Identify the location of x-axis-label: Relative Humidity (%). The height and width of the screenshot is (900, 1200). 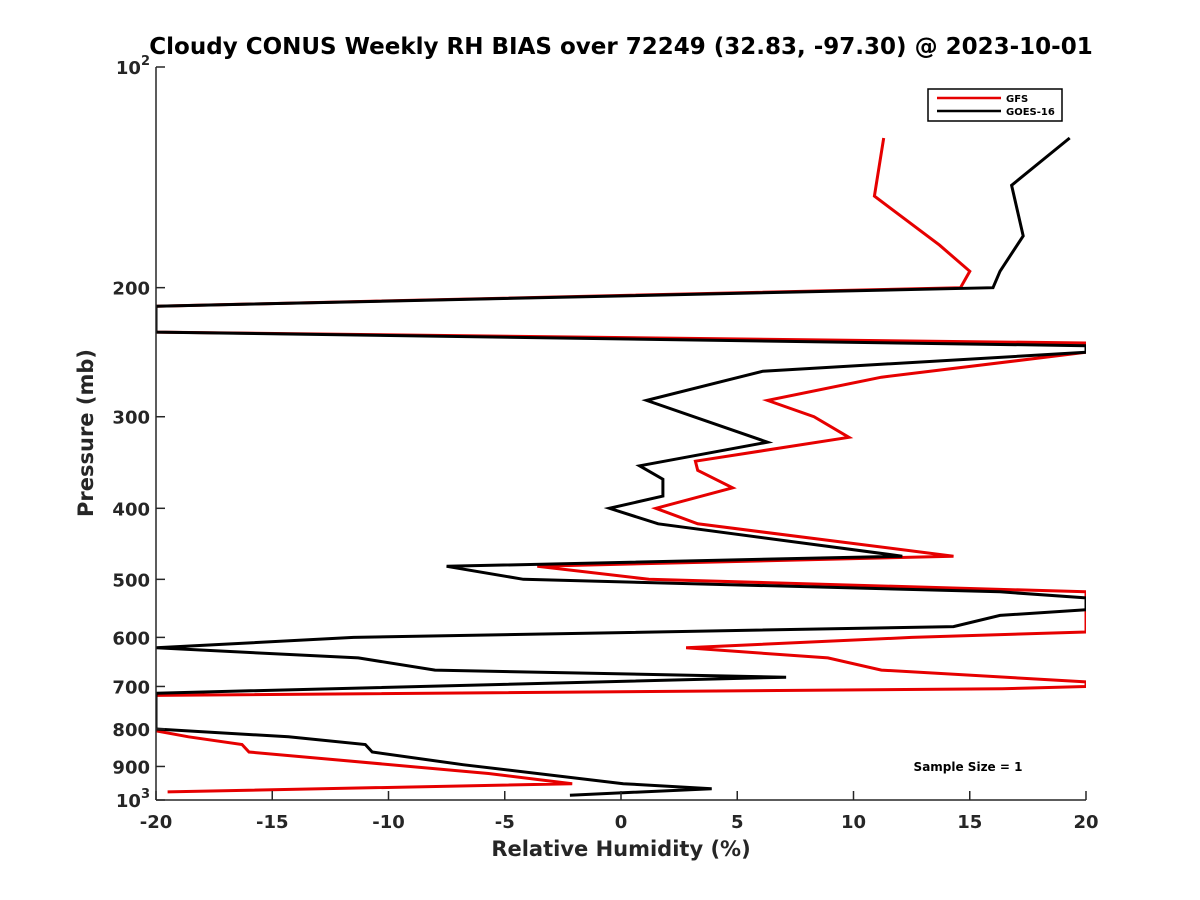
(620, 849).